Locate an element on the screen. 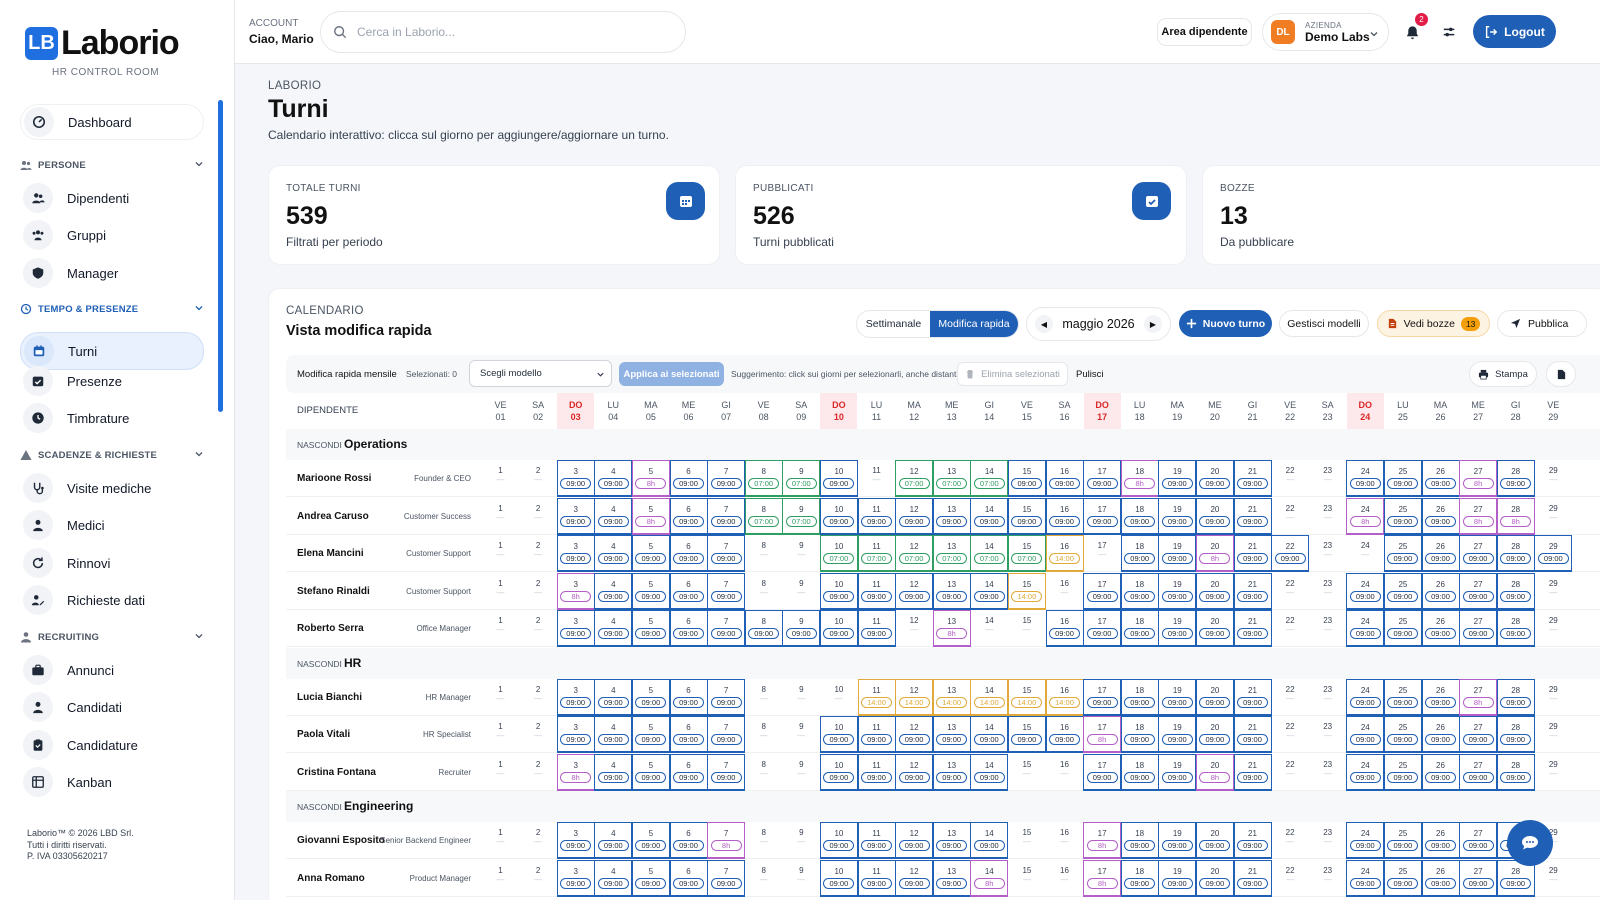 This screenshot has height=900, width=1600. day-cell: 16 14:00 is located at coordinates (1064, 553).